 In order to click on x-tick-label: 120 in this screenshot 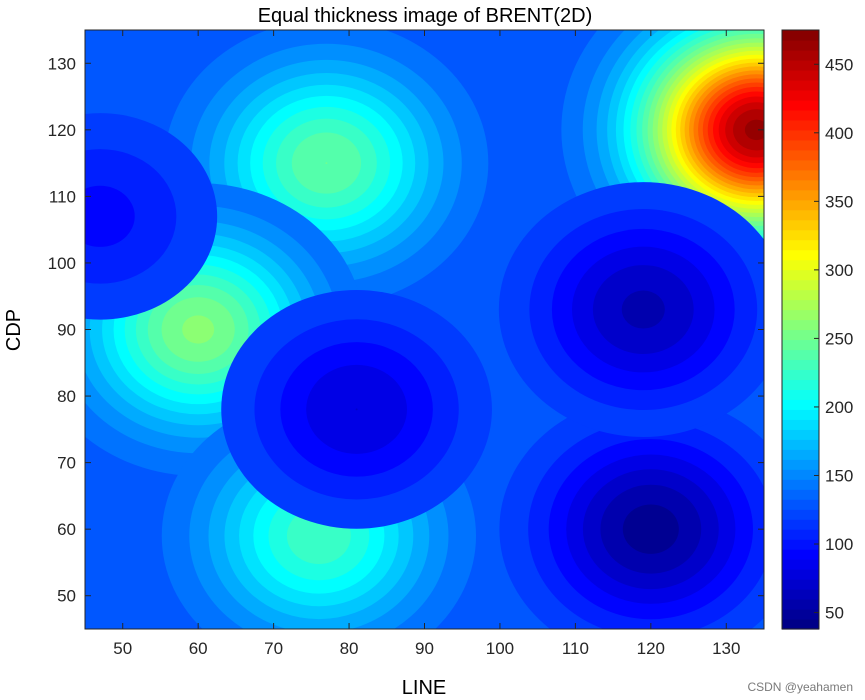, I will do `click(651, 648)`.